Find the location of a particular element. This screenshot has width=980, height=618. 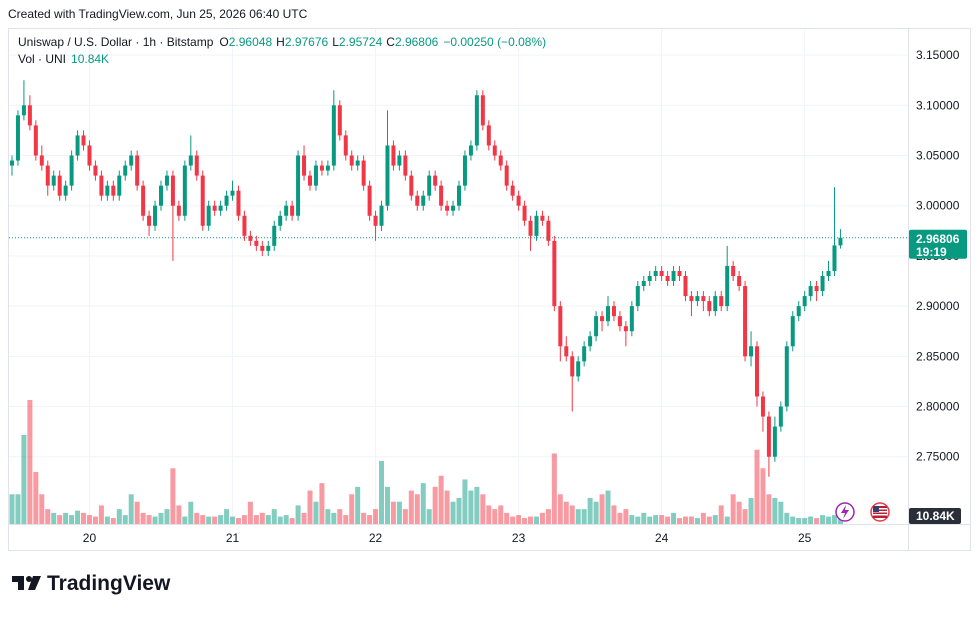

y-tick-label: 2.90000 is located at coordinates (938, 306).